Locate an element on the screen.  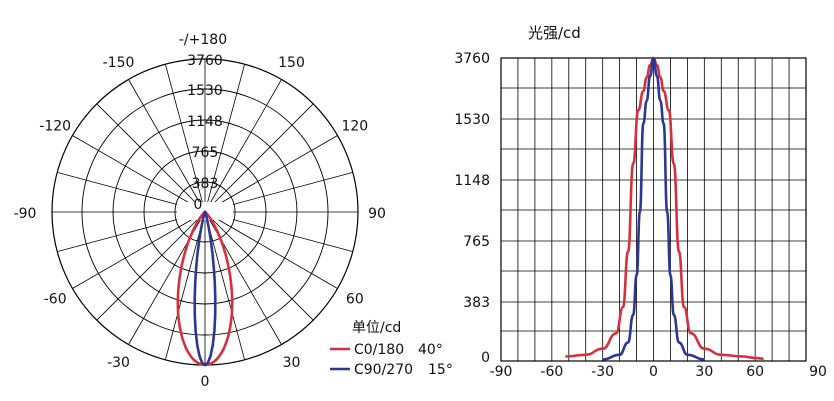
cartesian-y-tick-label: 3760 is located at coordinates (472, 59).